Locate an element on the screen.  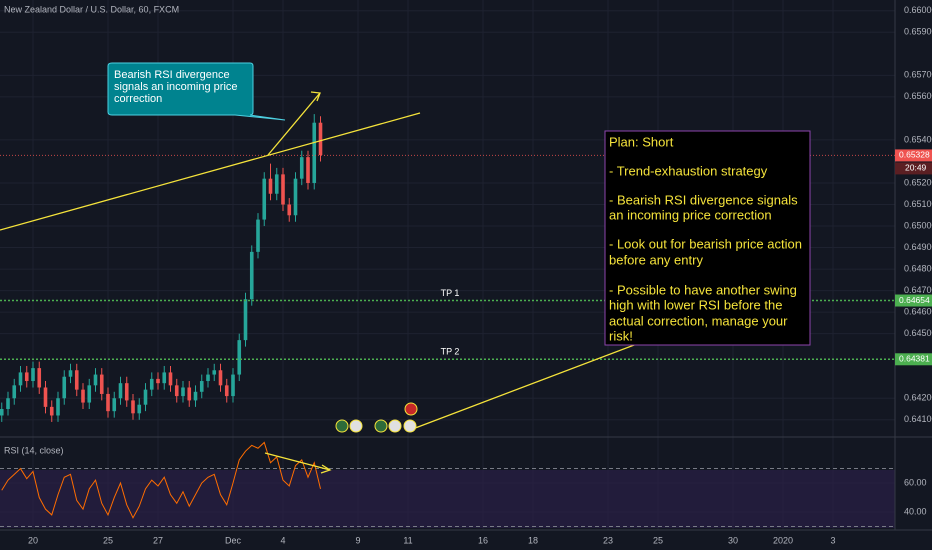
price-tag-label: 0.64654 is located at coordinates (914, 300).